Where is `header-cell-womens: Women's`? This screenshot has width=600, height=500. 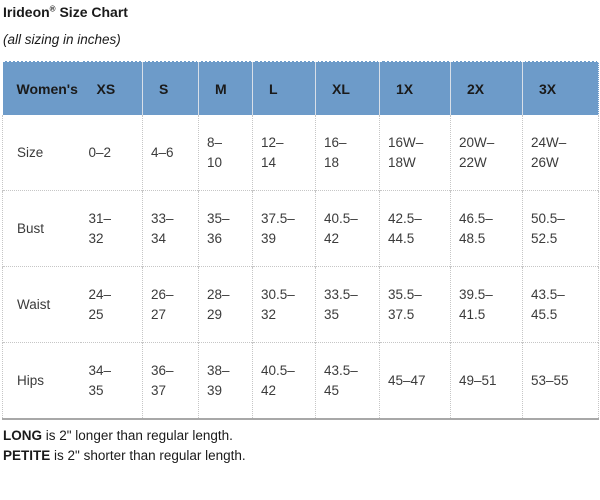
header-cell-womens: Women's is located at coordinates (41, 87).